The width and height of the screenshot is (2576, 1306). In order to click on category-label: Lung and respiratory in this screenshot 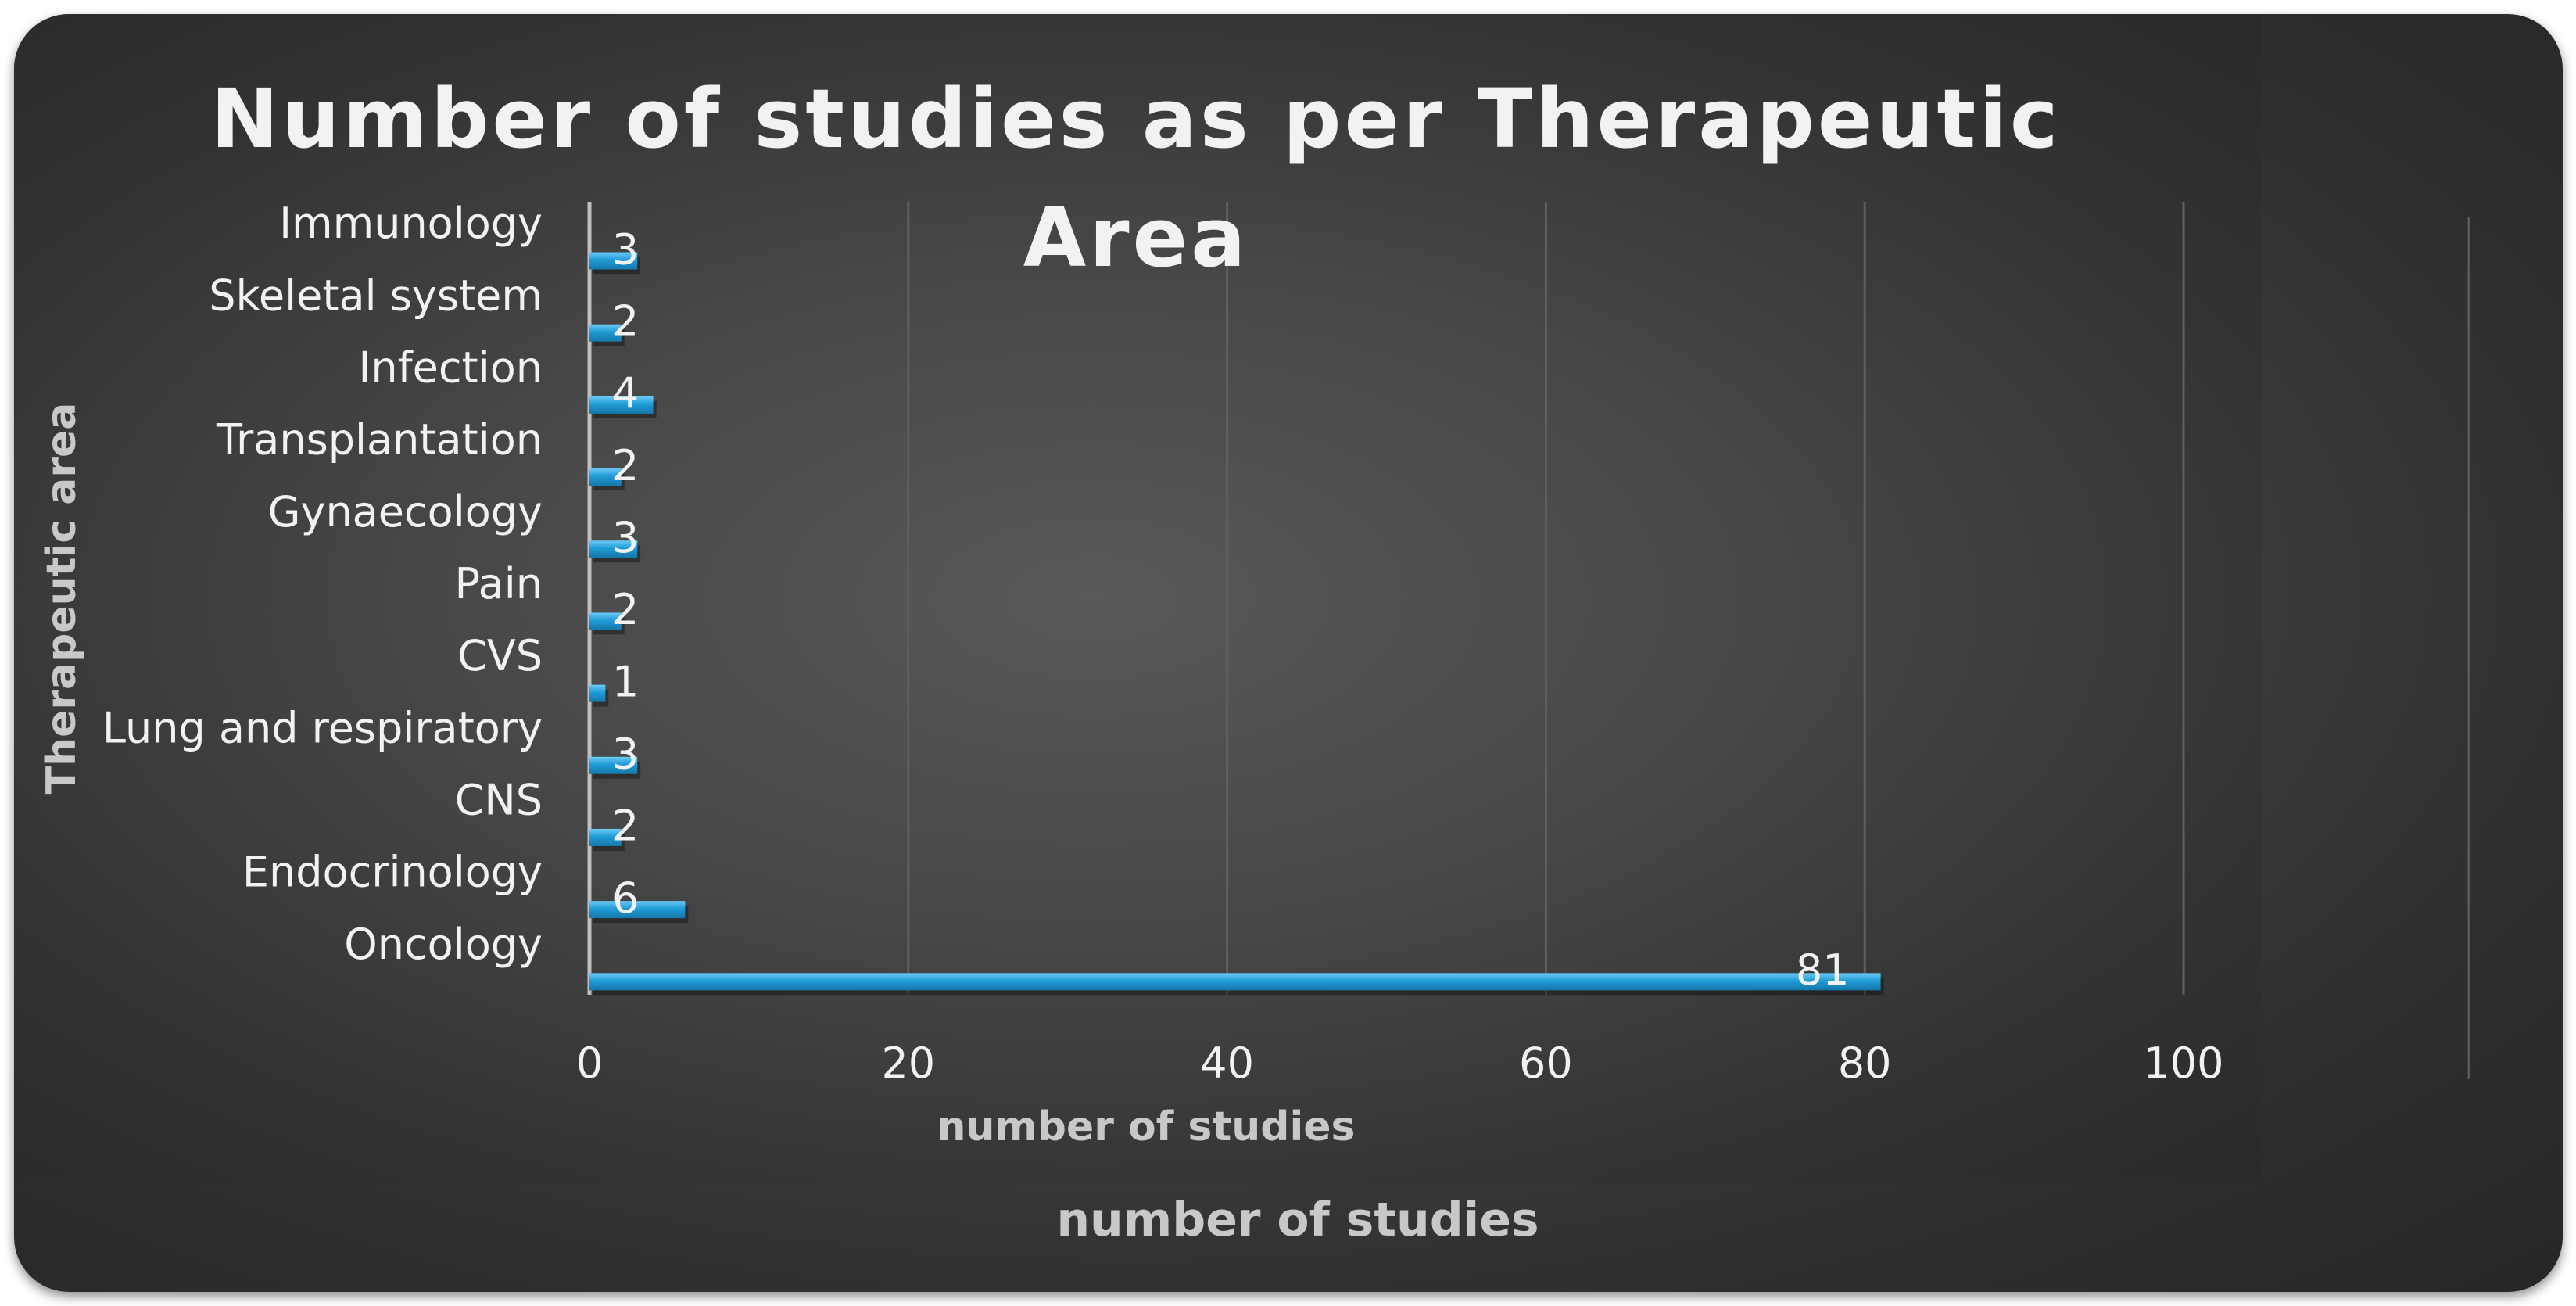, I will do `click(322, 727)`.